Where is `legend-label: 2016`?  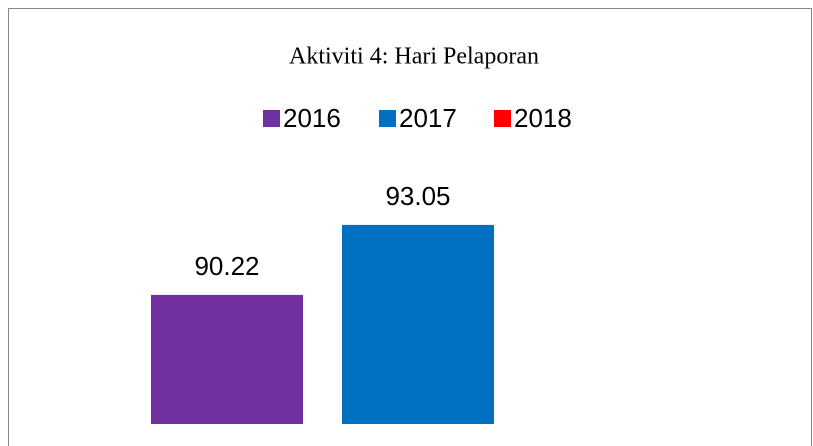
legend-label: 2016 is located at coordinates (312, 118).